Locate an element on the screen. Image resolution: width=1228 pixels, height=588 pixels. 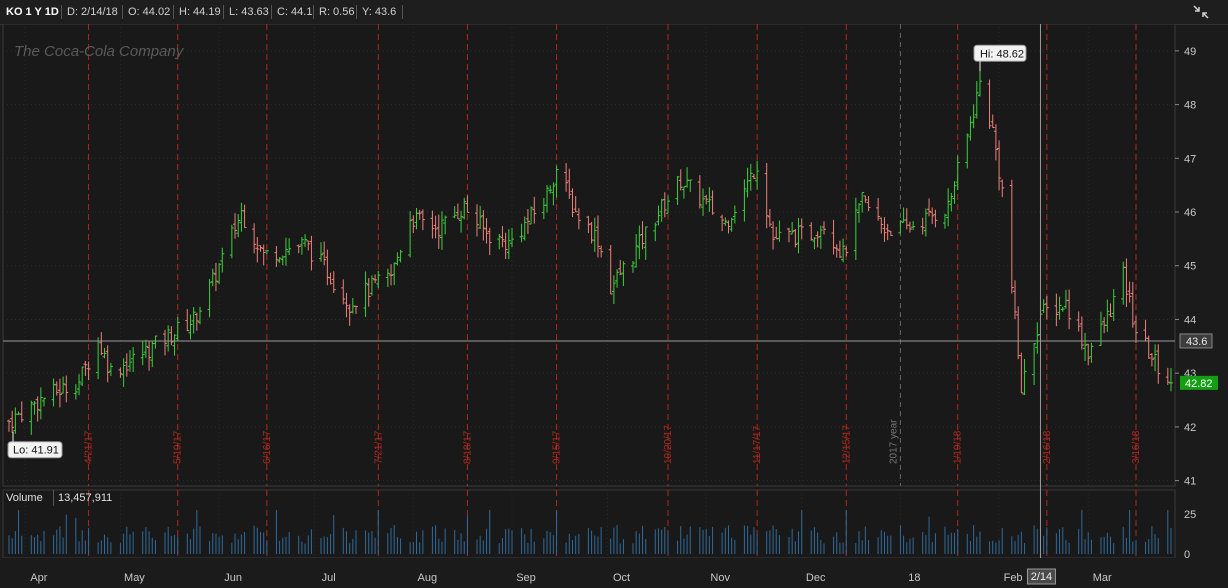
low-marker-label: Lo: 41.91 is located at coordinates (36, 451).